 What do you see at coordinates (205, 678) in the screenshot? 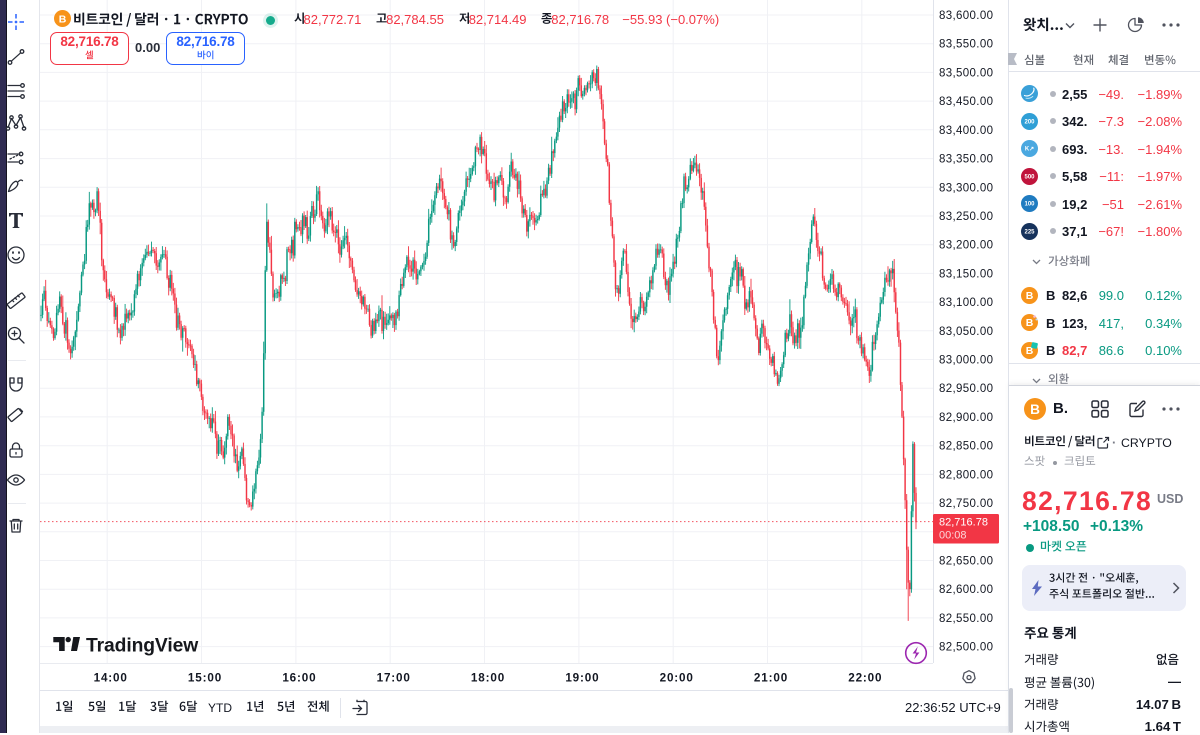
I see `svg-text: 15:00` at bounding box center [205, 678].